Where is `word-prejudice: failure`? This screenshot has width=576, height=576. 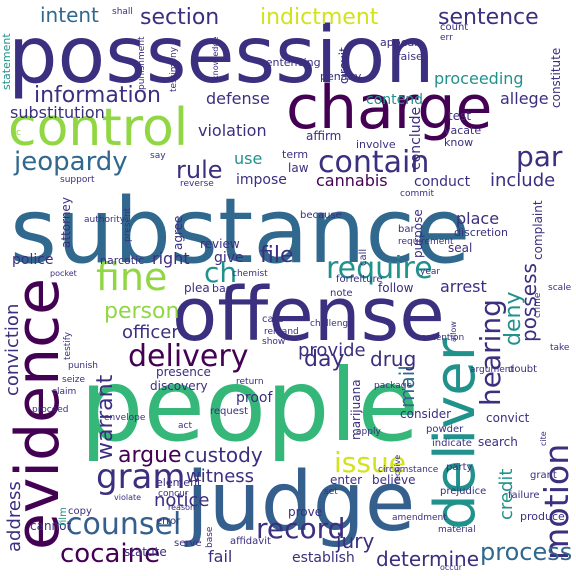
word-prejudice: failure is located at coordinates (524, 495).